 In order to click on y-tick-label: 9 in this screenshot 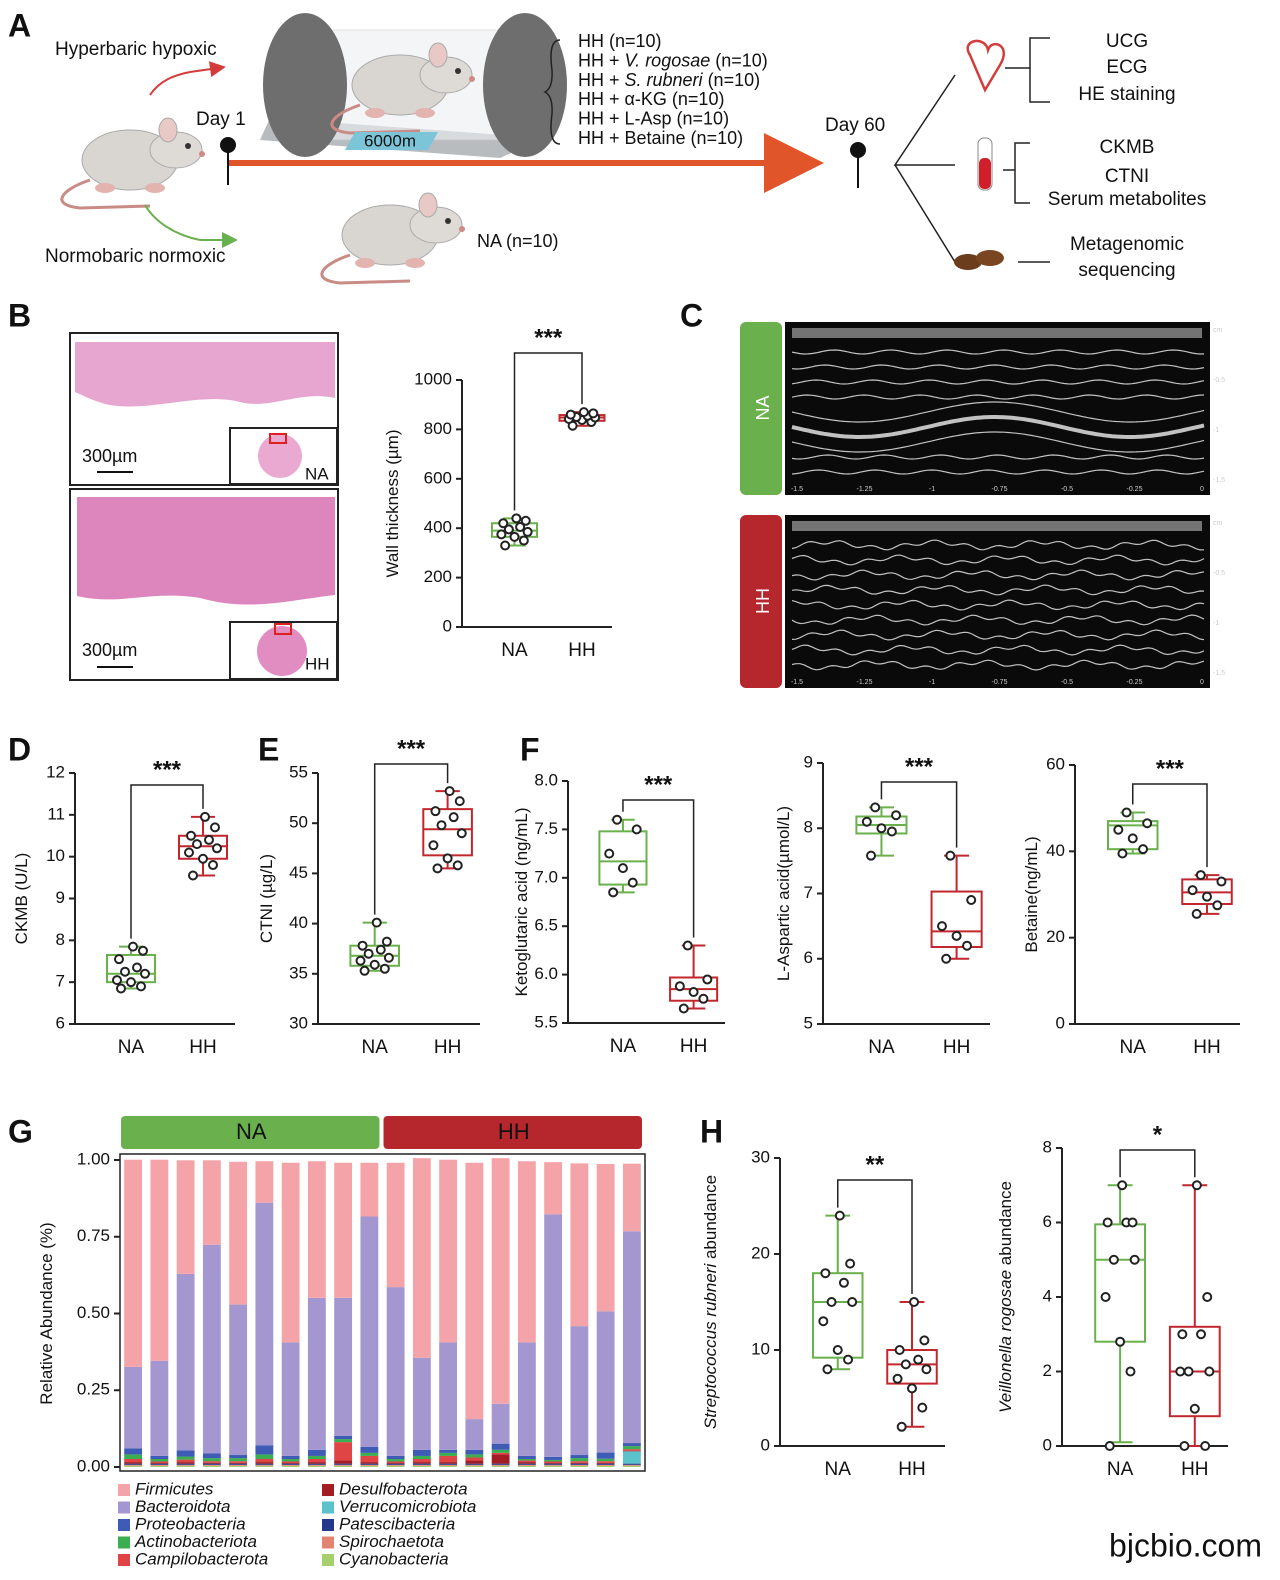, I will do `click(808, 761)`.